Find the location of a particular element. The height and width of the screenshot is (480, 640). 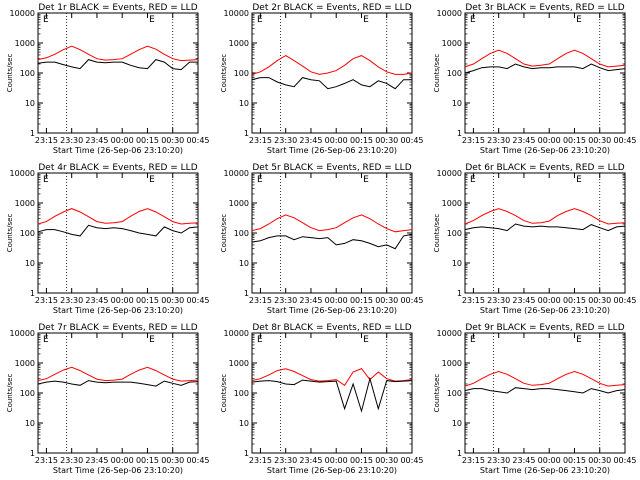

chart-title: Det 4r BLACK = Events, RED = LLD is located at coordinates (117, 168).